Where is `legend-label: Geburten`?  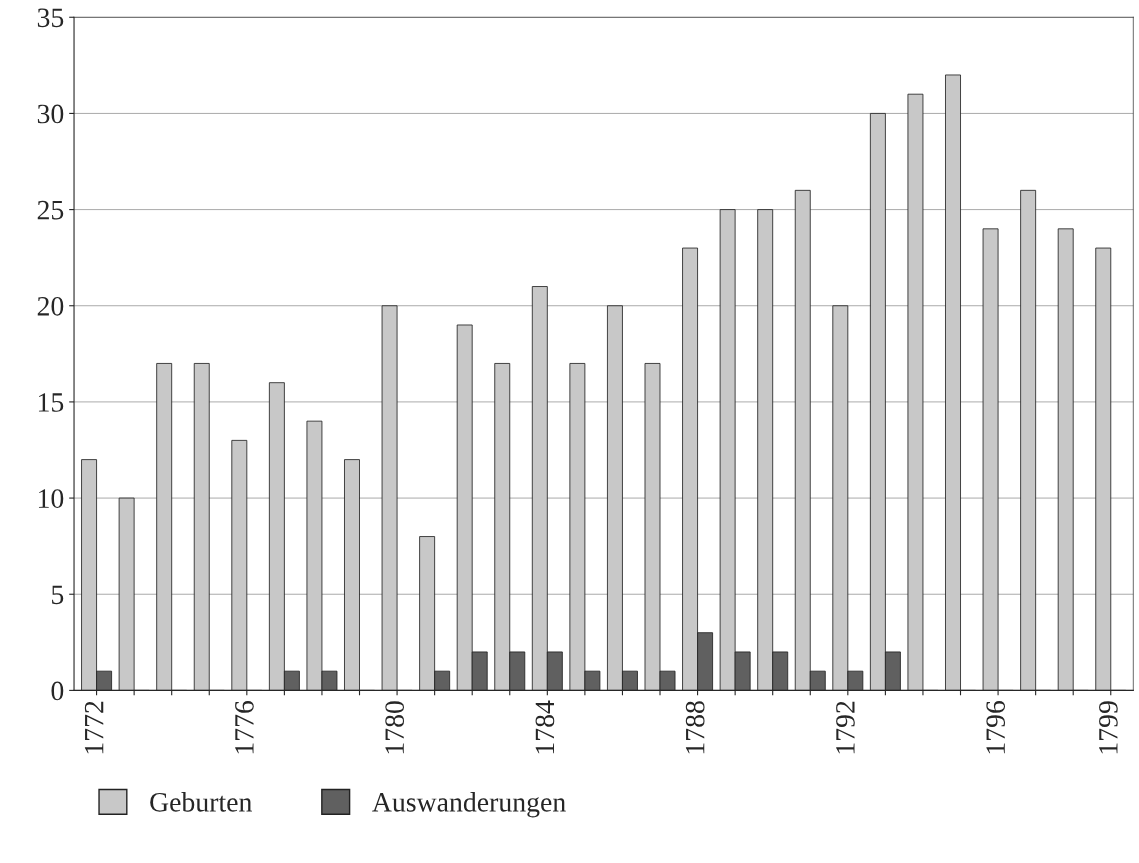 legend-label: Geburten is located at coordinates (201, 802).